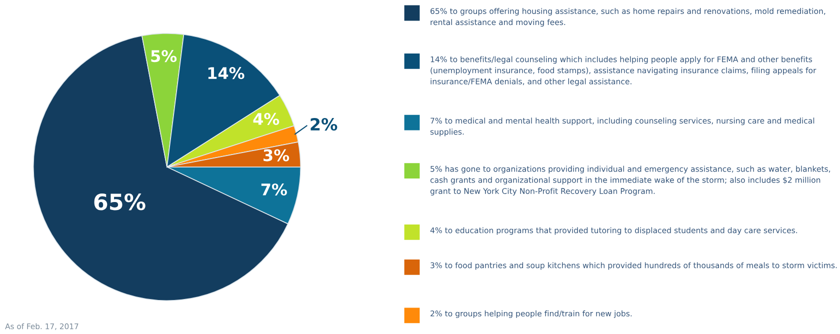 The height and width of the screenshot is (334, 840). What do you see at coordinates (277, 155) in the screenshot?
I see `data-label: 3%` at bounding box center [277, 155].